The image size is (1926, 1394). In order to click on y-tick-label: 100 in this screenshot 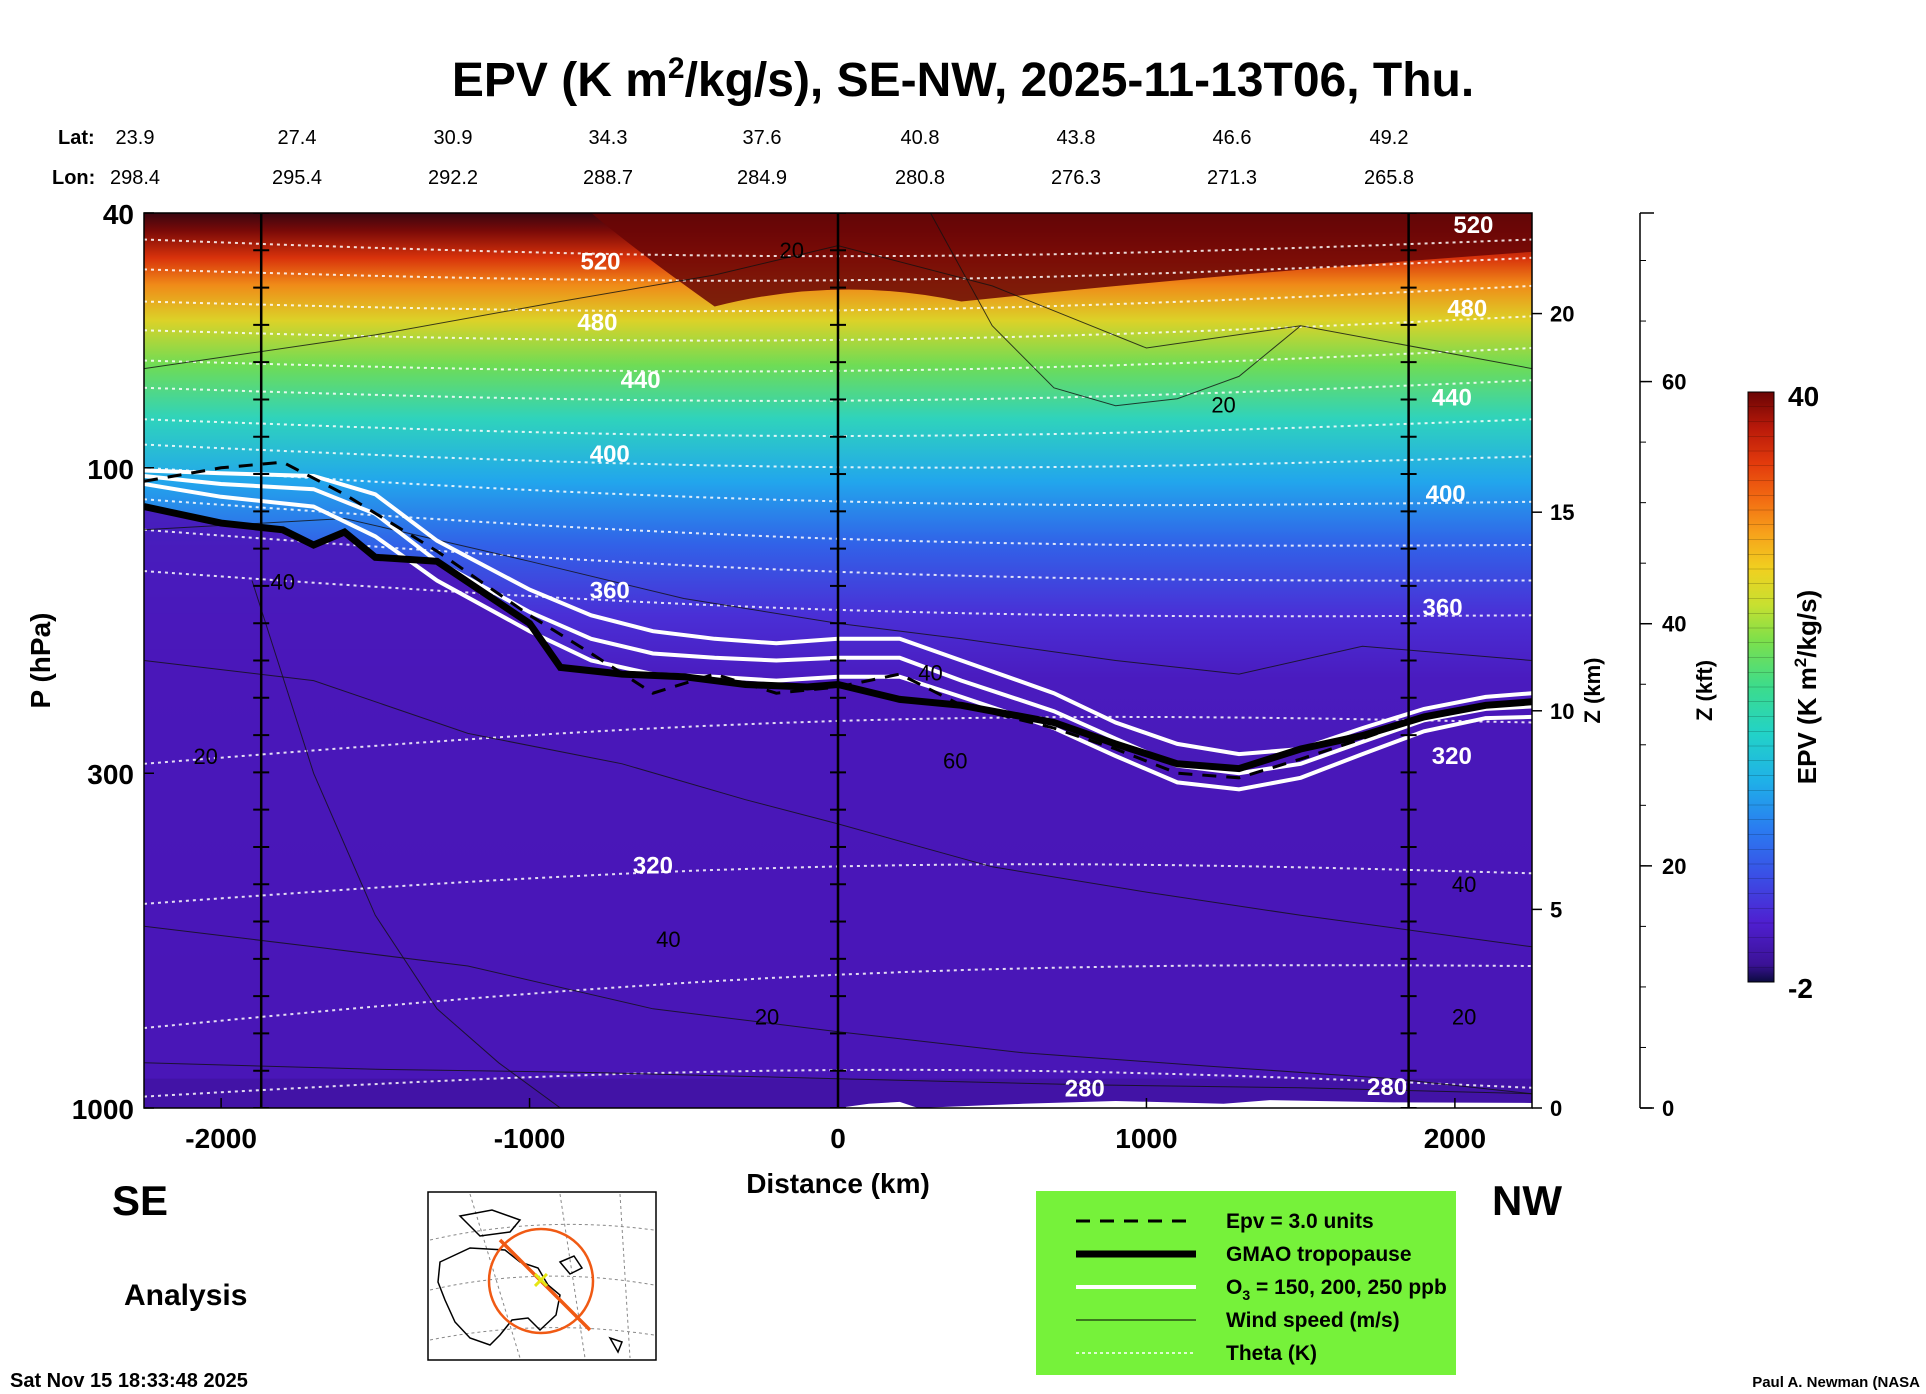, I will do `click(110, 469)`.